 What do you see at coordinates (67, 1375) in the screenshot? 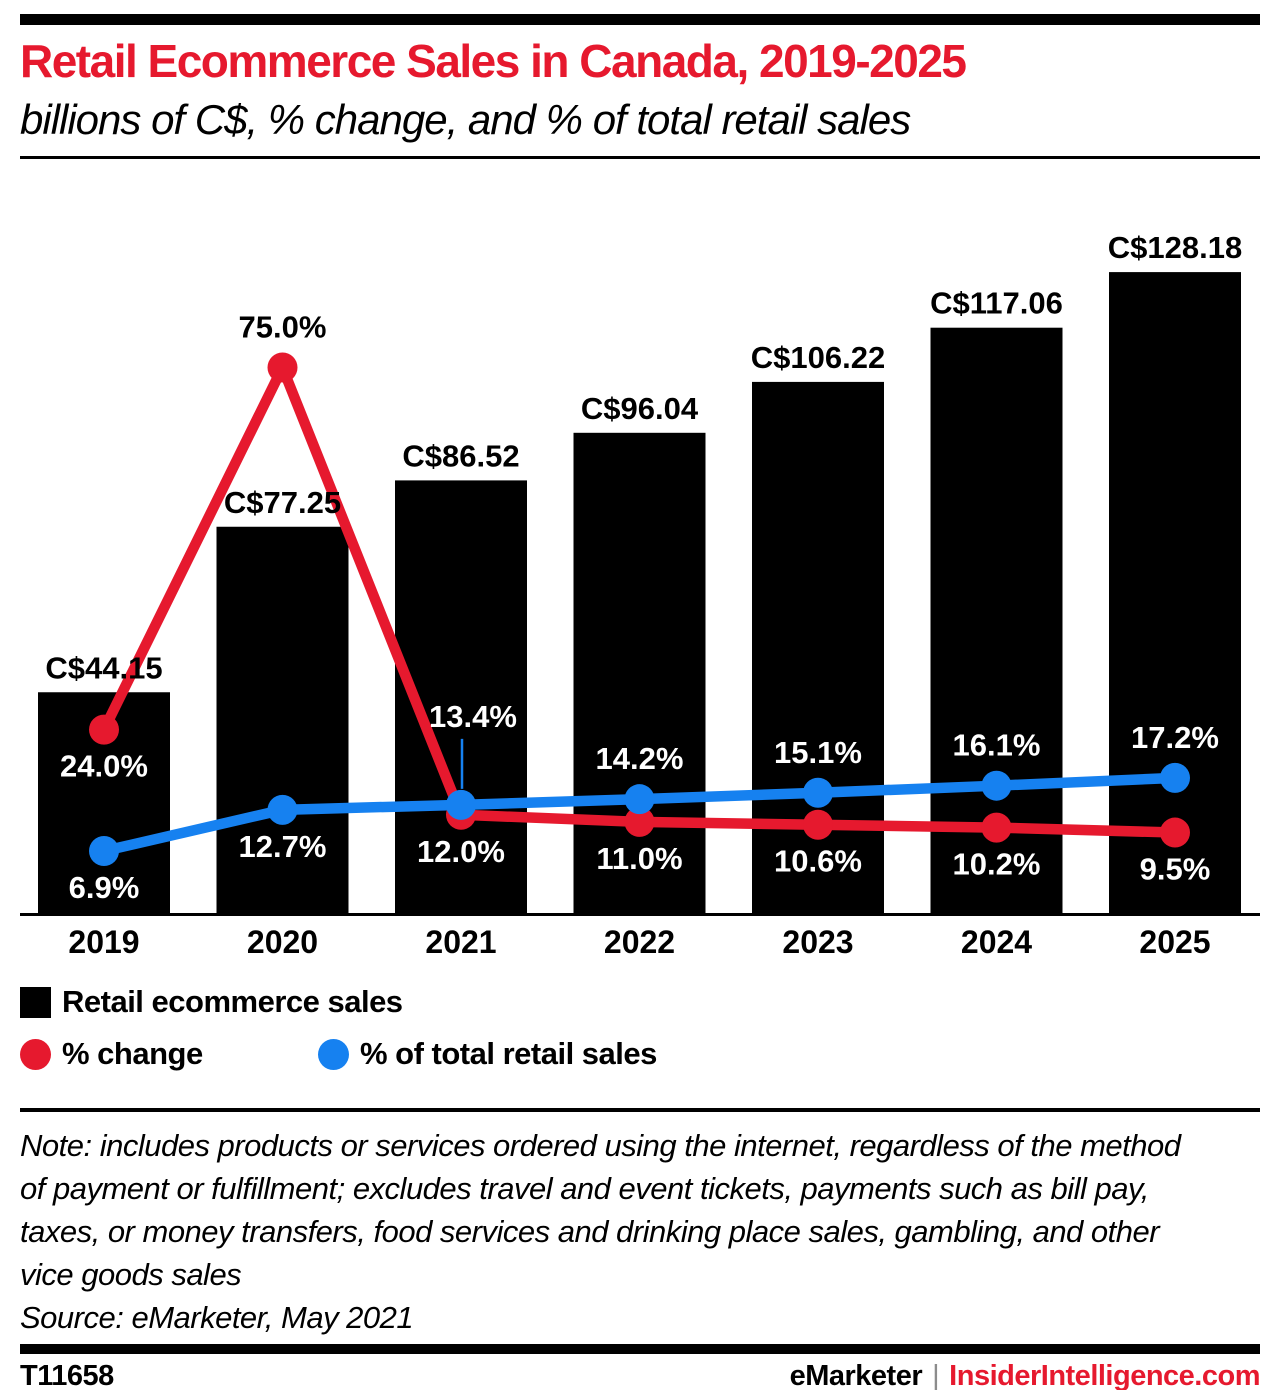
I see `chart-id: T11658` at bounding box center [67, 1375].